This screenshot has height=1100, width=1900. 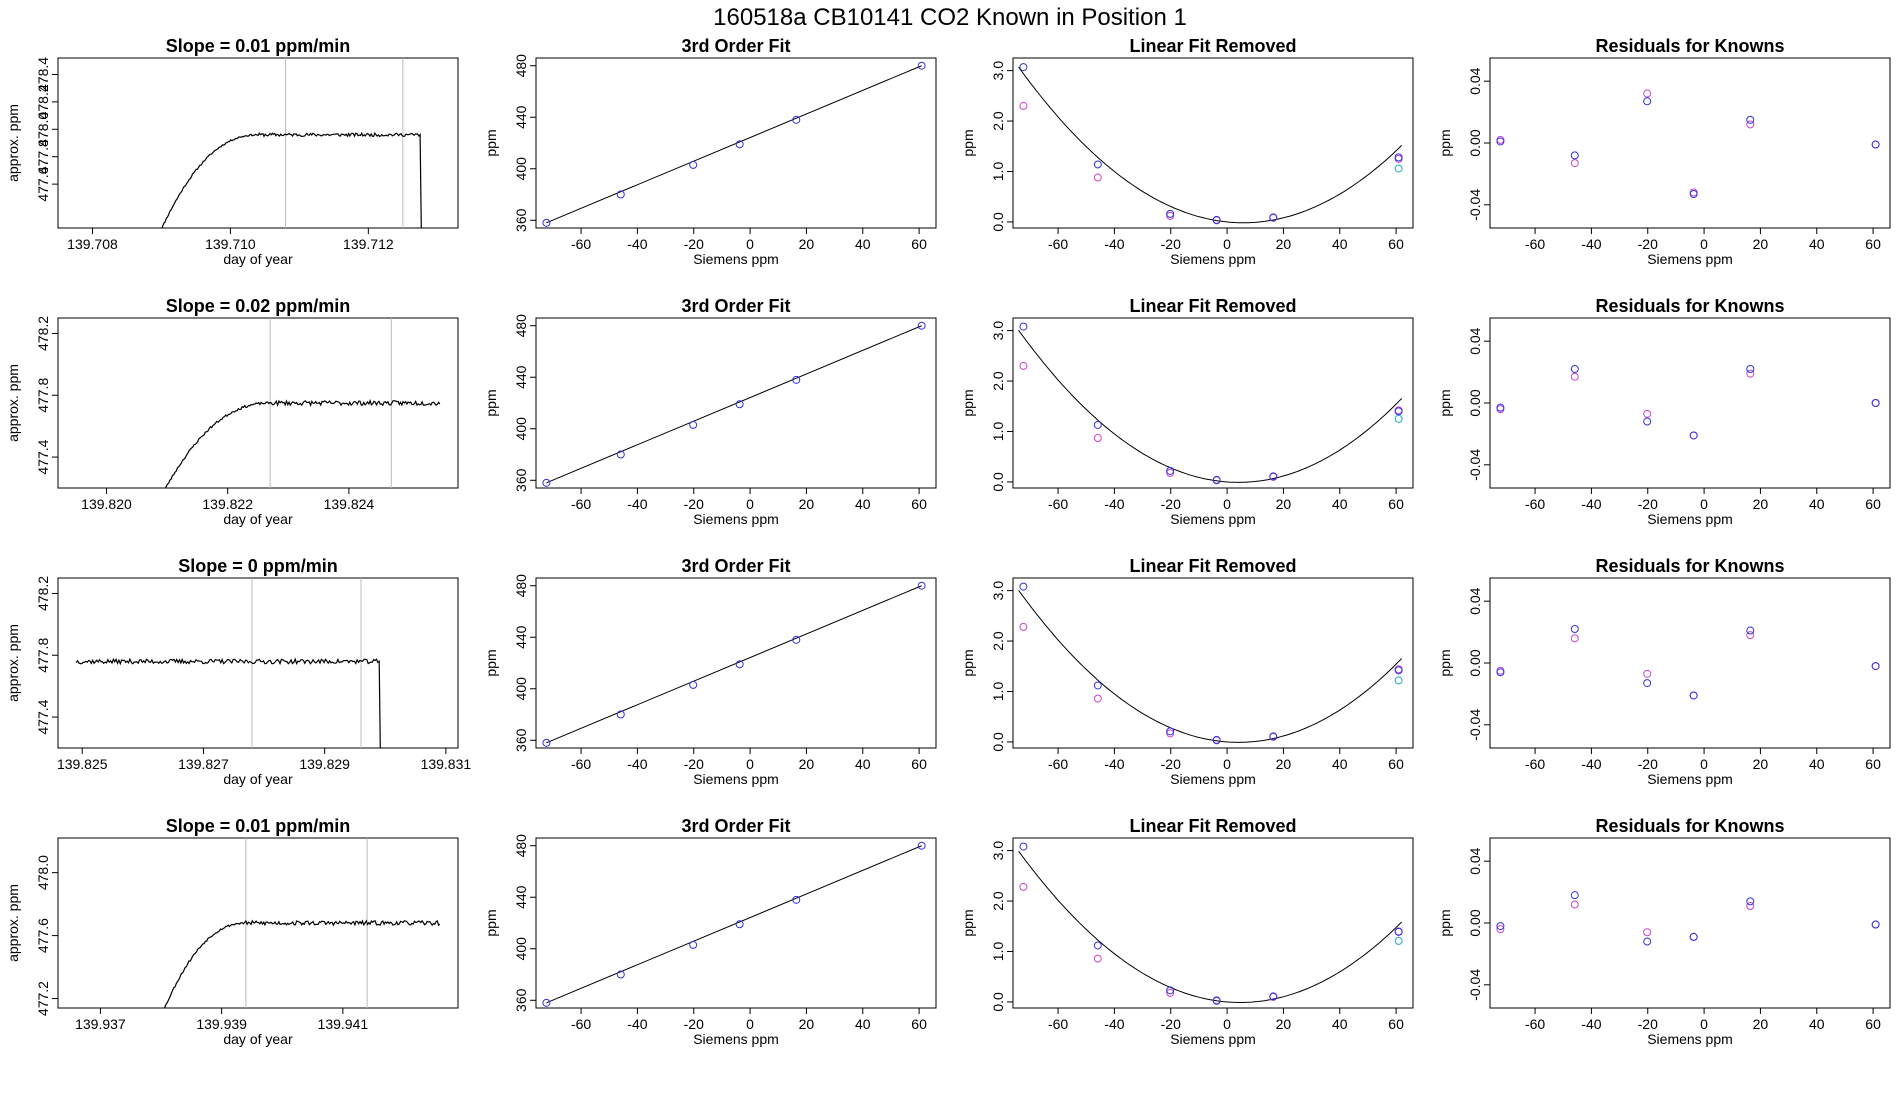 I want to click on x-tick-label: 139.824, so click(x=349, y=504).